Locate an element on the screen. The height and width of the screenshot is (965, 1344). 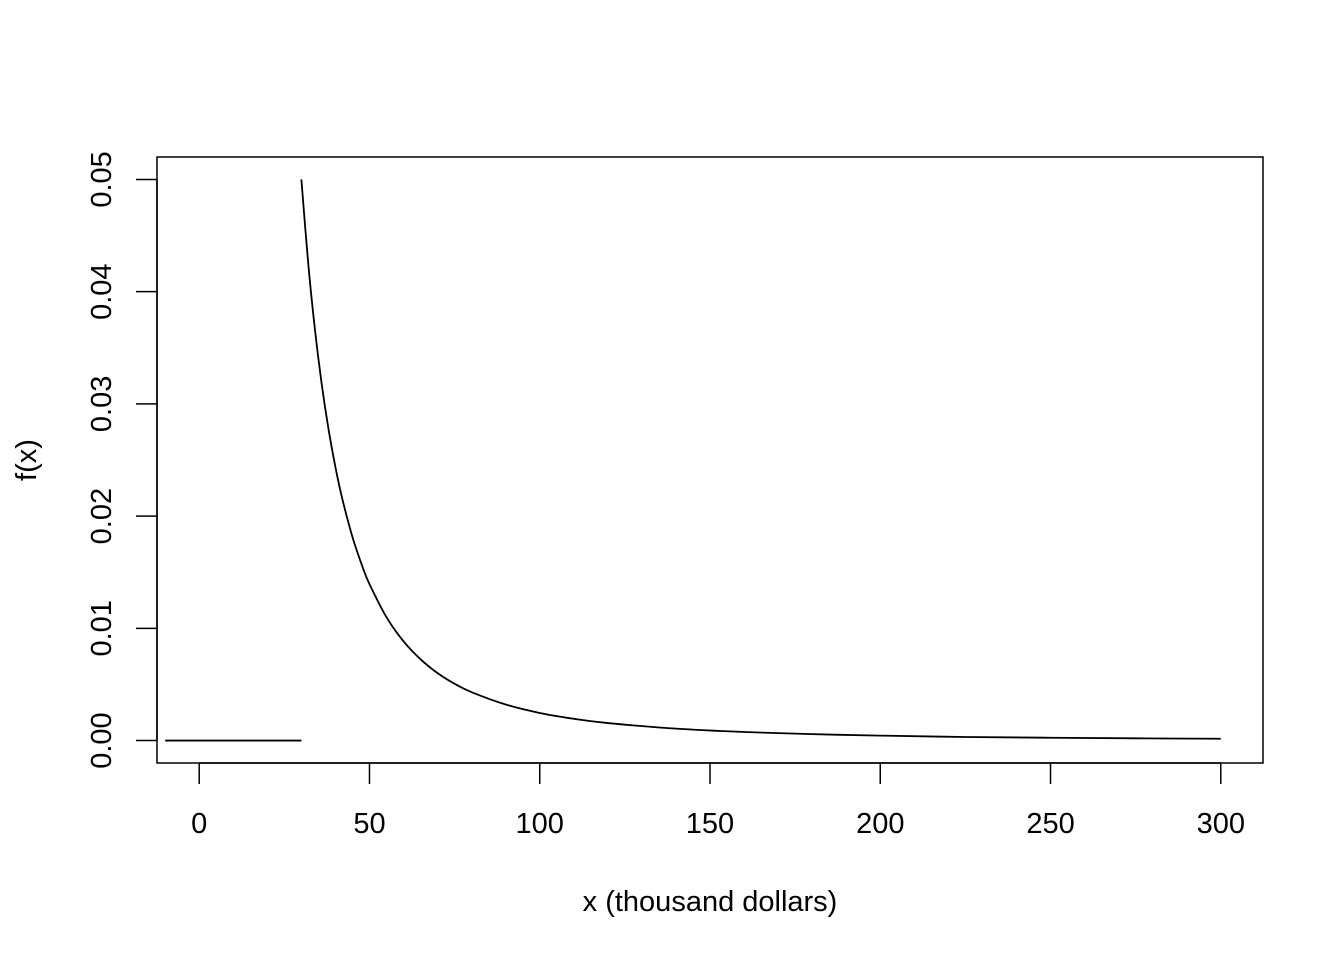
y-tick-label: 0.00 is located at coordinates (102, 740).